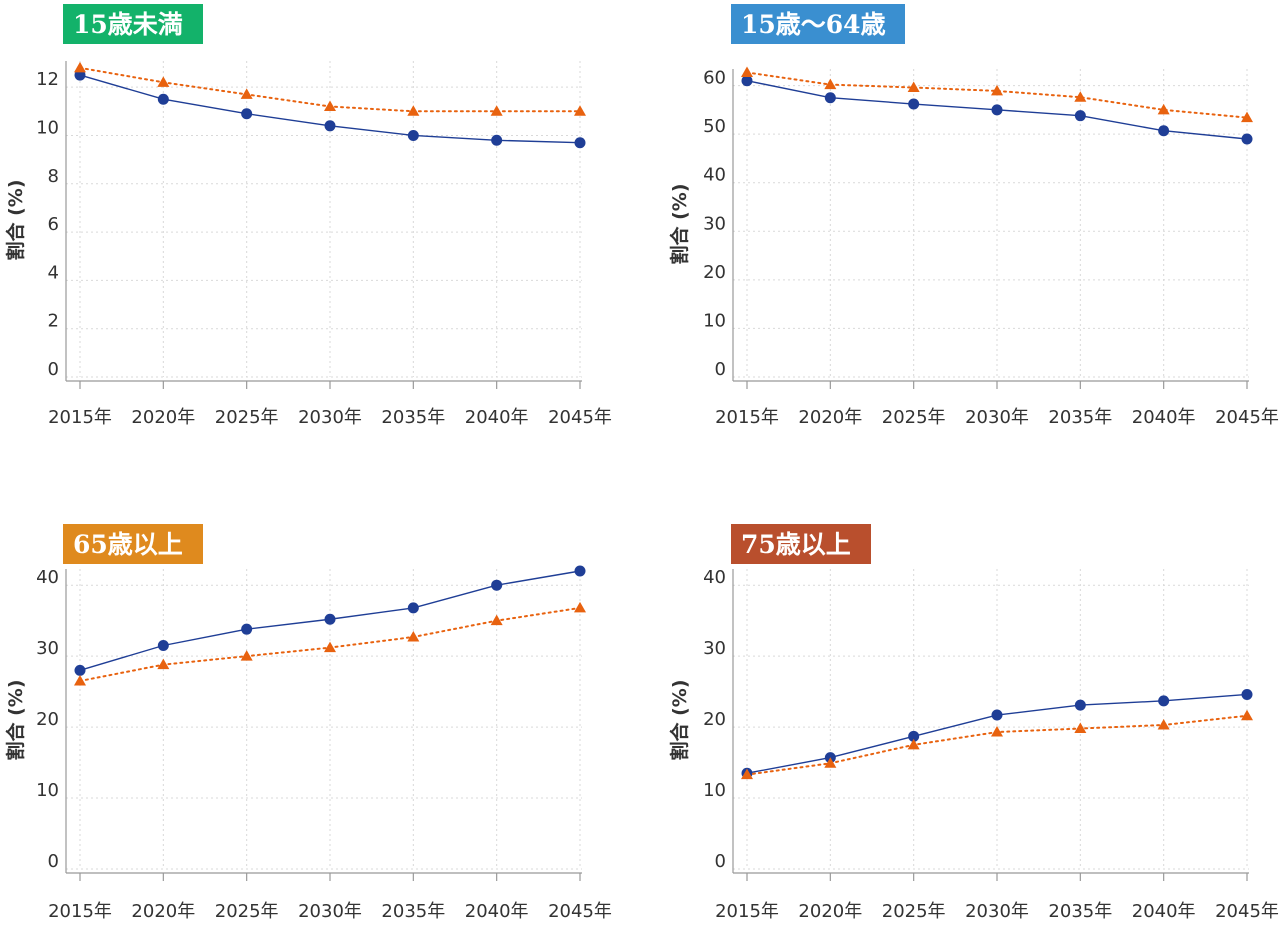 Image resolution: width=1280 pixels, height=932 pixels. Describe the element at coordinates (813, 24) in the screenshot. I see `chart-title: 15歳～64歳` at that location.